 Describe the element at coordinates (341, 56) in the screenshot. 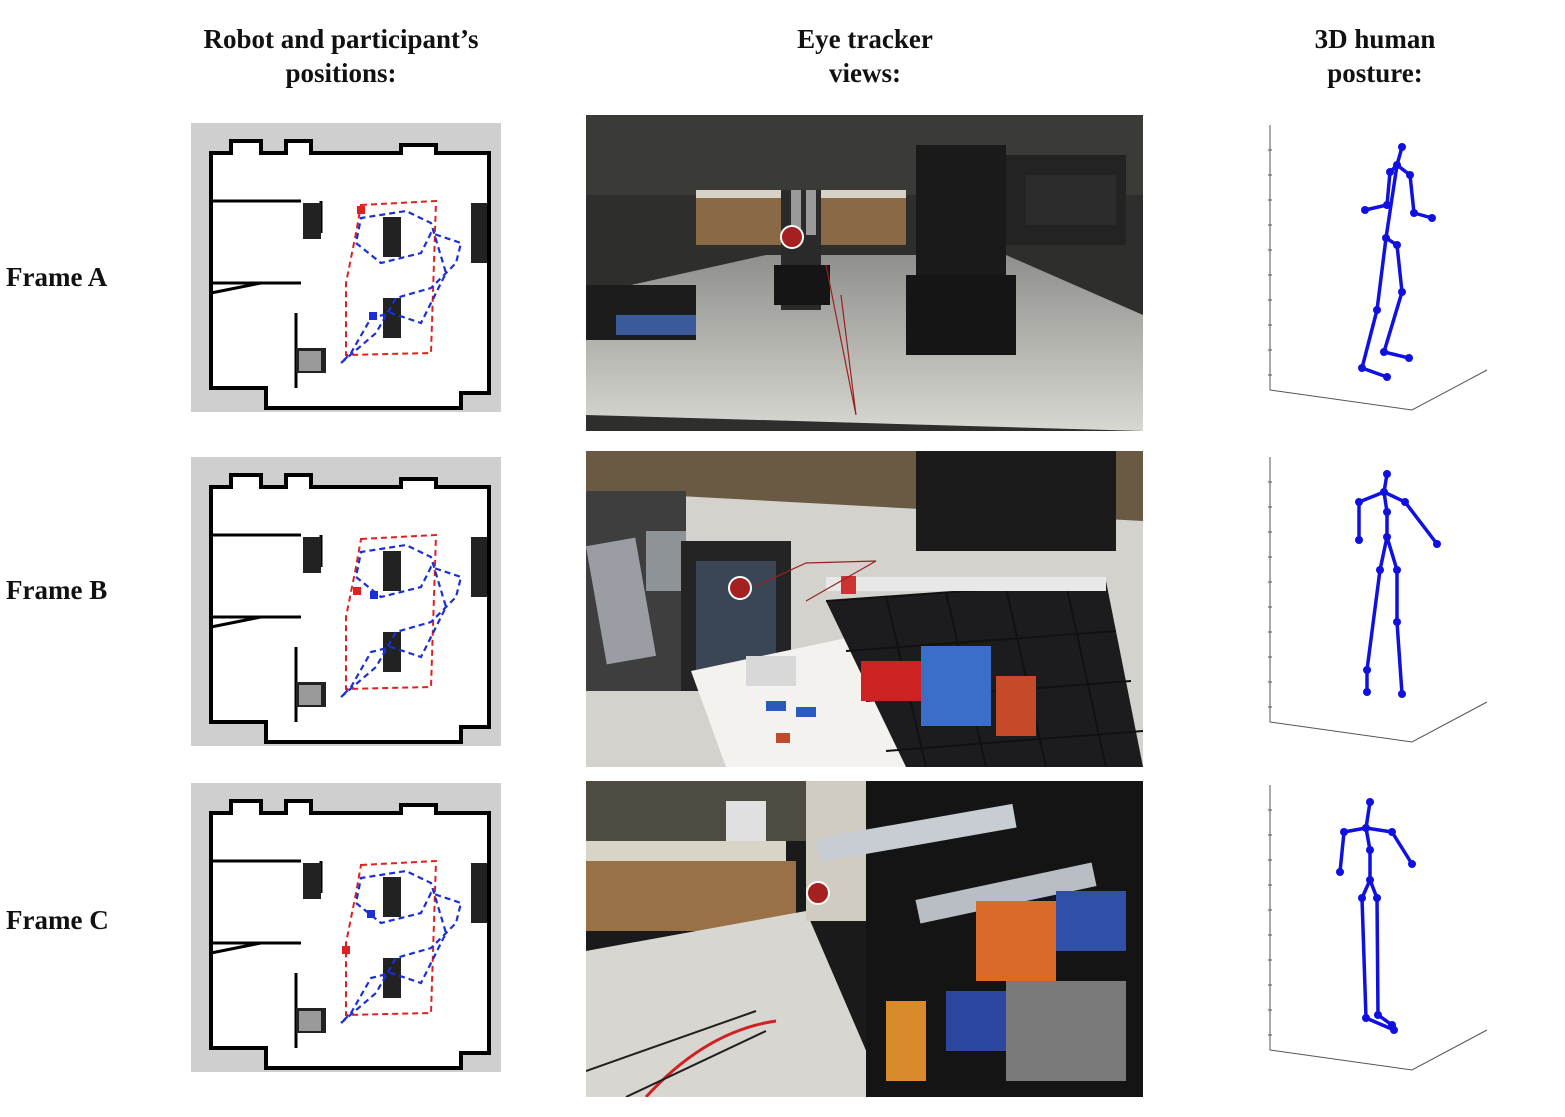

I see `header-positions: Robot and participant’s positions:` at that location.